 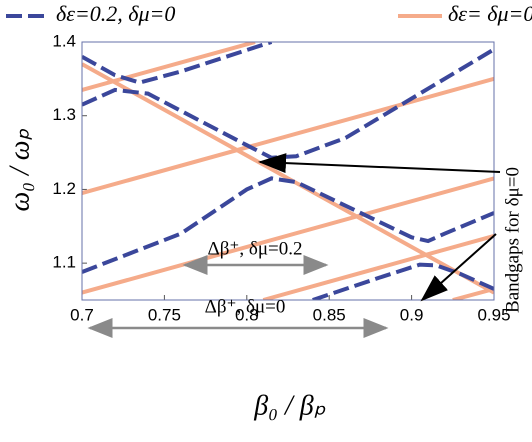 What do you see at coordinates (412, 314) in the screenshot?
I see `x-tick-label: 0.9` at bounding box center [412, 314].